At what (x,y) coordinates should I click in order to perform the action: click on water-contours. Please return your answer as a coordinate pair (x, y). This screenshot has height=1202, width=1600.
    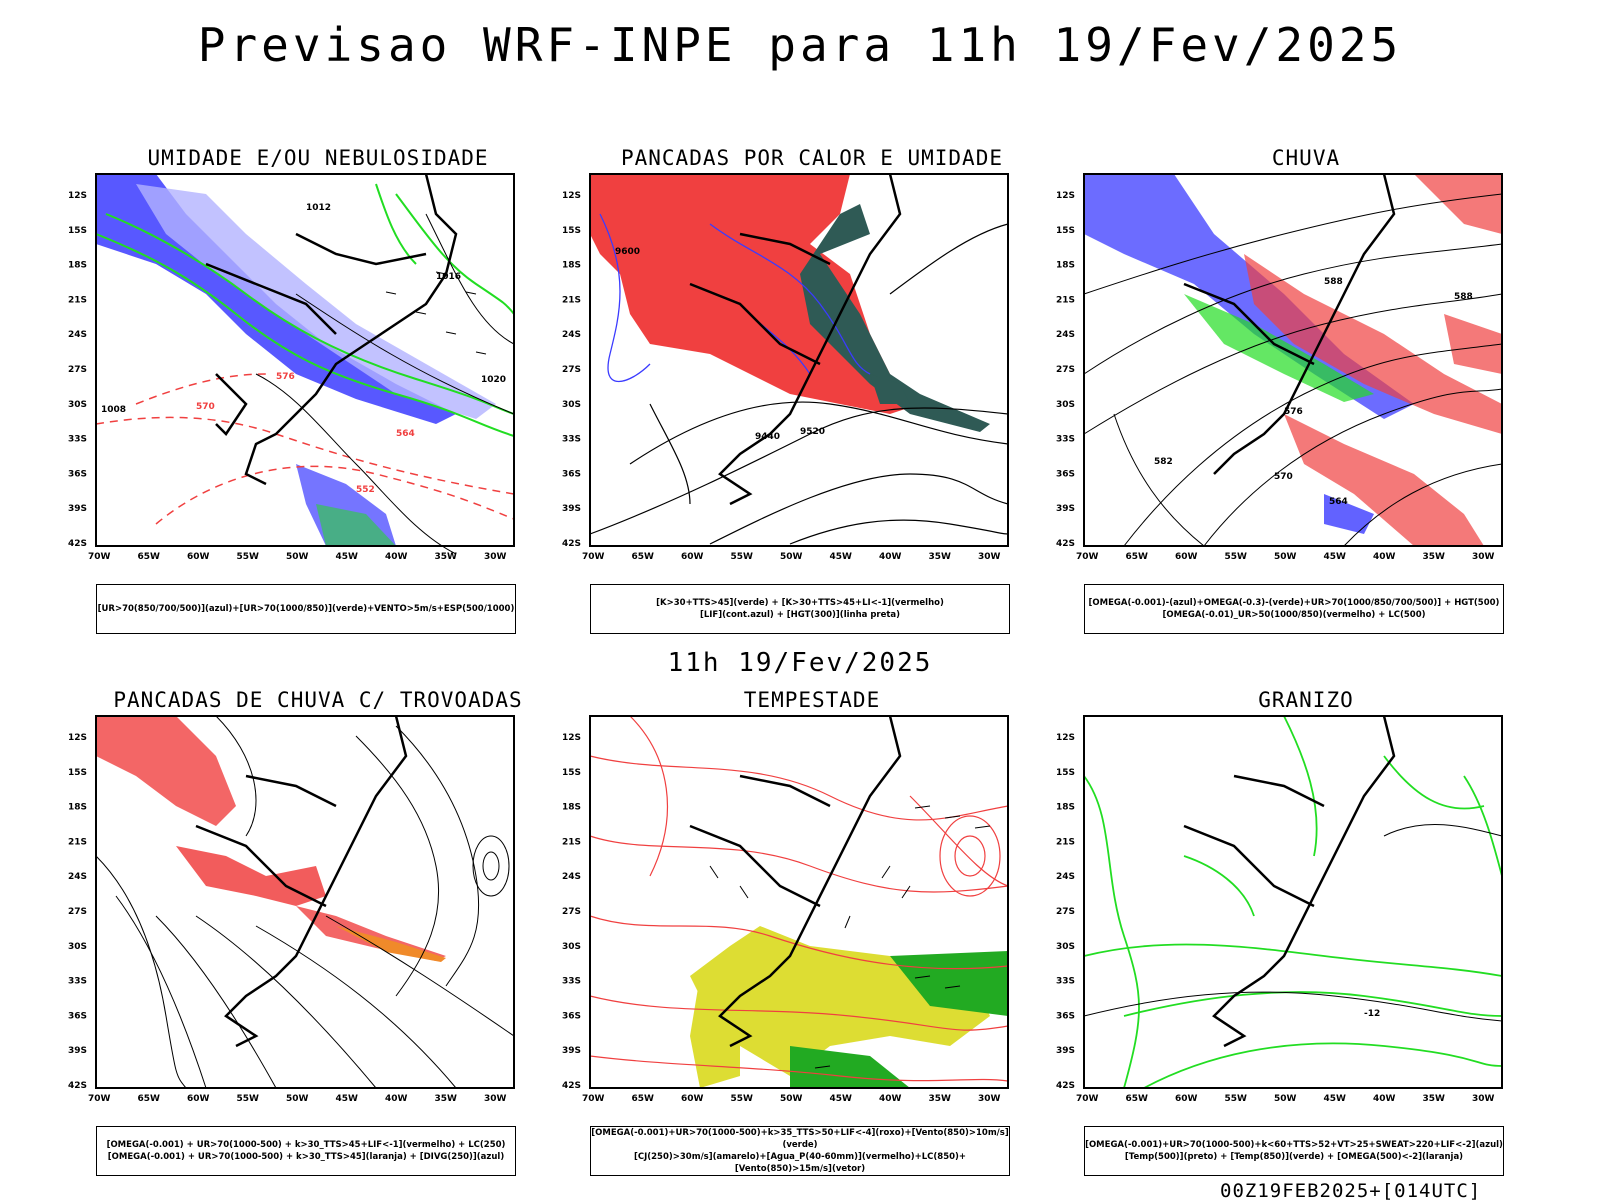
    Looking at the image, I should click on (799, 898).